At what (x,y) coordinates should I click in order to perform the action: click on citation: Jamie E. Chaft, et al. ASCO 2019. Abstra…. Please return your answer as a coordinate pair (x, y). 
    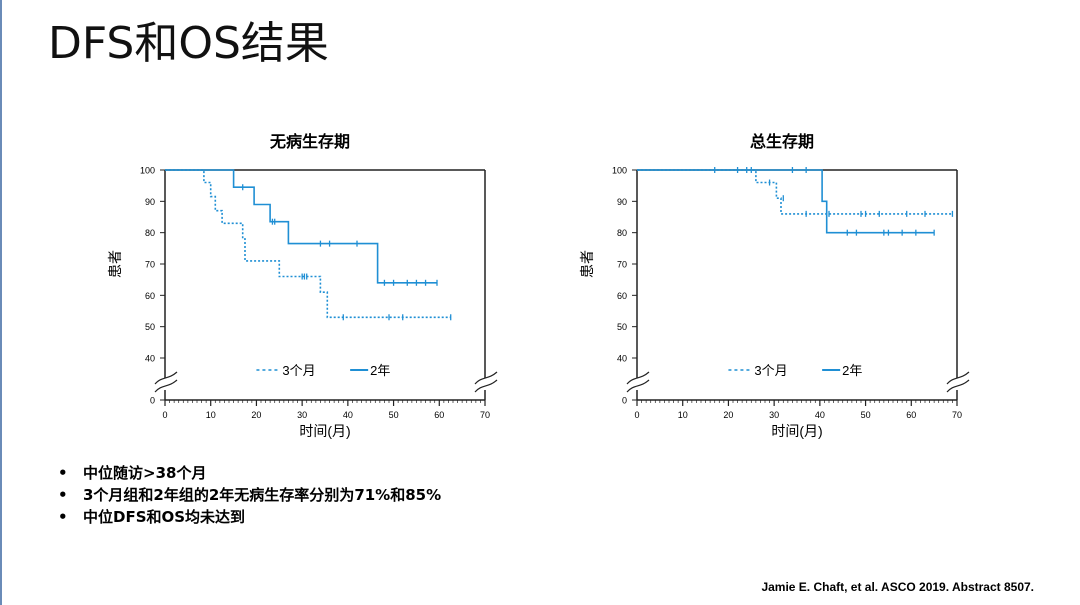
    Looking at the image, I should click on (897, 587).